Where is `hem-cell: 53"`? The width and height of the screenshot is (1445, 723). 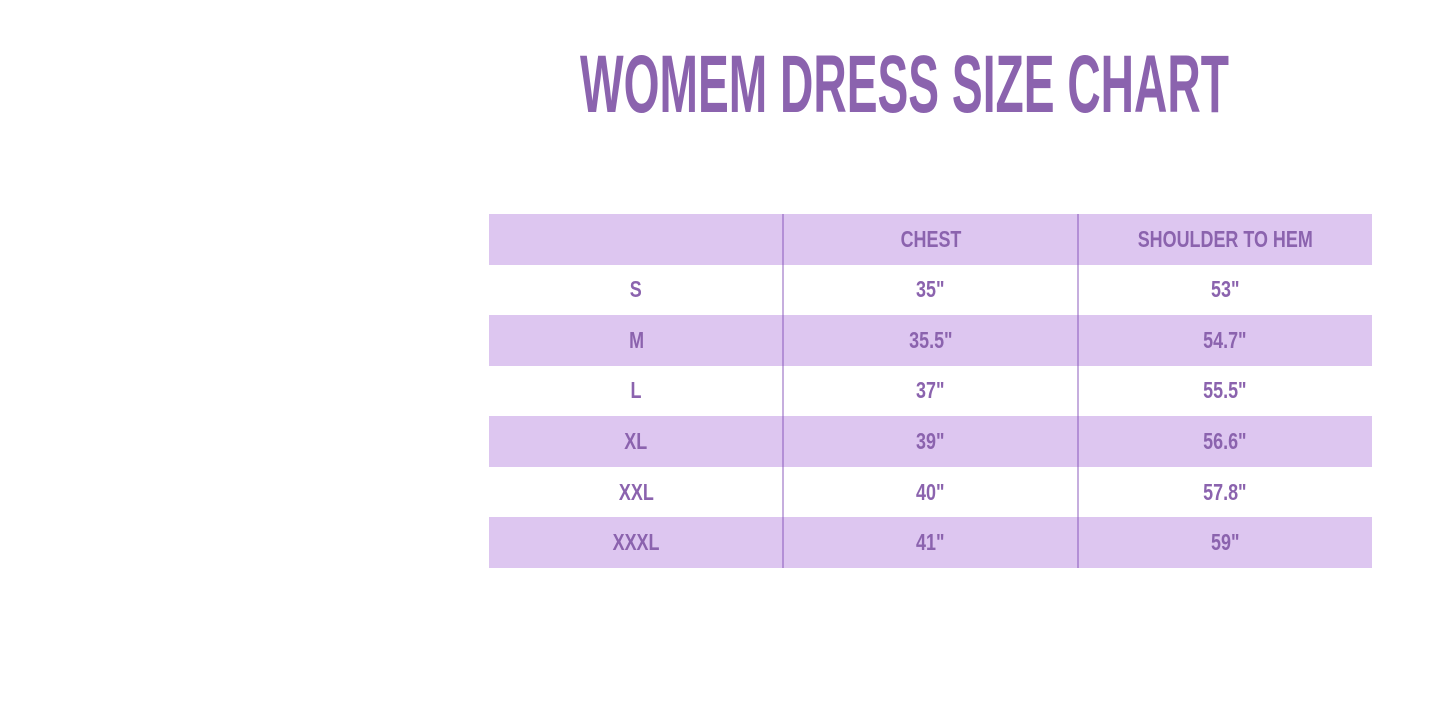
hem-cell: 53" is located at coordinates (1225, 290).